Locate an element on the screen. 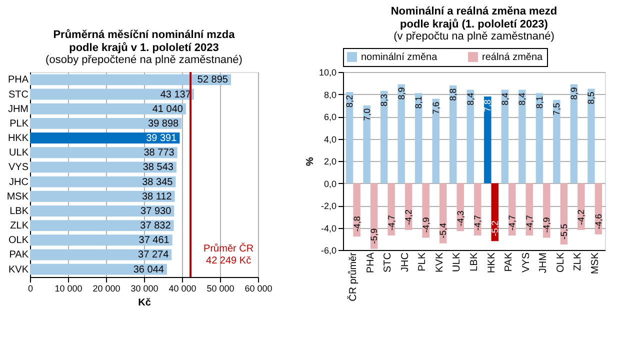 Image resolution: width=641 pixels, height=345 pixels. x-tick-label: JHC is located at coordinates (405, 262).